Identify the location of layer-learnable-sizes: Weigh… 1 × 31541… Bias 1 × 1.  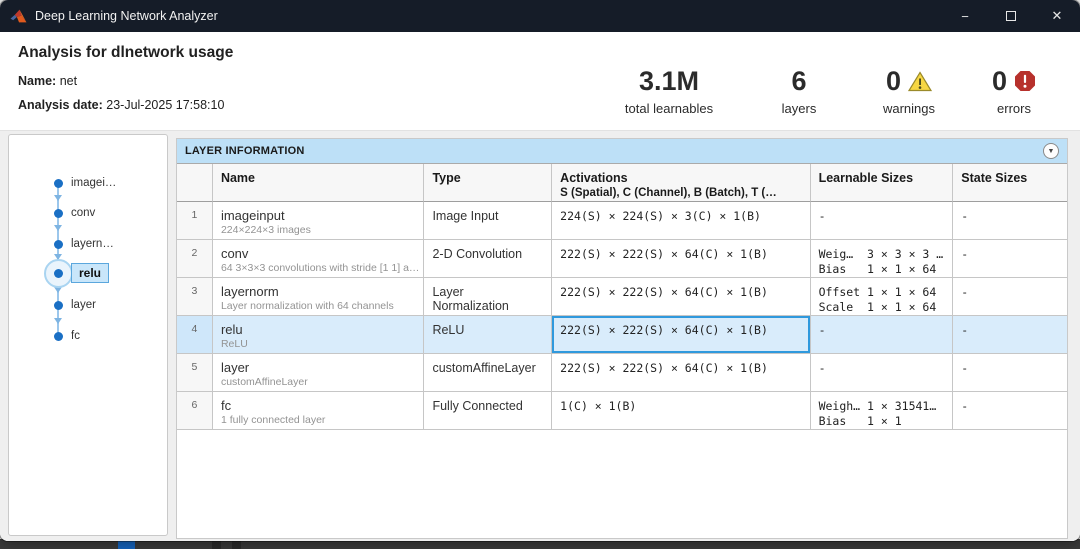
(882, 411).